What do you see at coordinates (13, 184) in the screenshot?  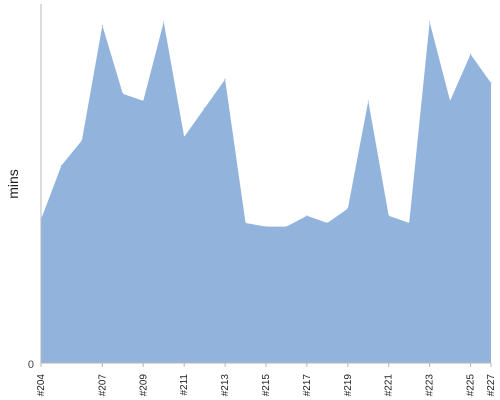 I see `y-axis-label: mins` at bounding box center [13, 184].